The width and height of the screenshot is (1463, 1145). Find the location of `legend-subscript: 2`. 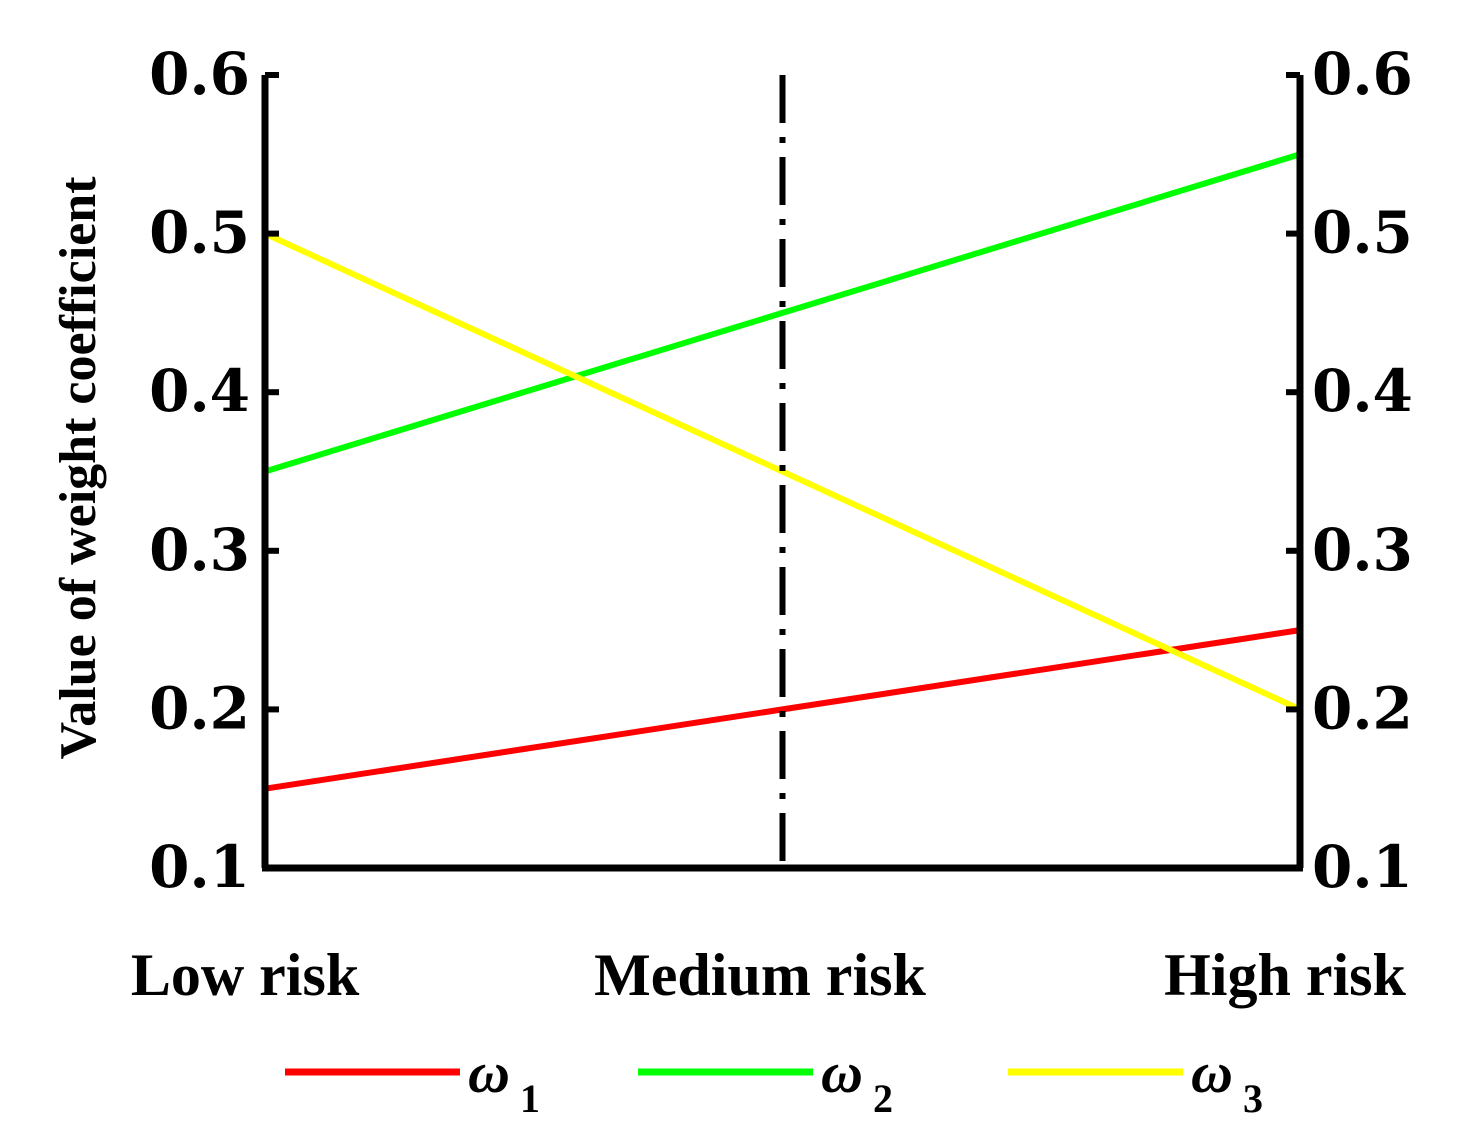

legend-subscript: 2 is located at coordinates (883, 1098).